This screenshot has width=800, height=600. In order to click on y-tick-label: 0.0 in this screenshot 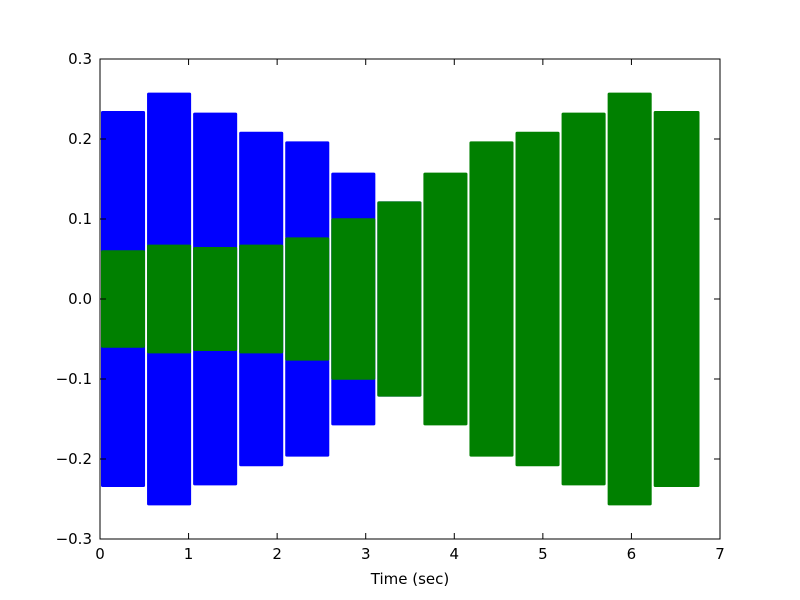, I will do `click(80, 299)`.